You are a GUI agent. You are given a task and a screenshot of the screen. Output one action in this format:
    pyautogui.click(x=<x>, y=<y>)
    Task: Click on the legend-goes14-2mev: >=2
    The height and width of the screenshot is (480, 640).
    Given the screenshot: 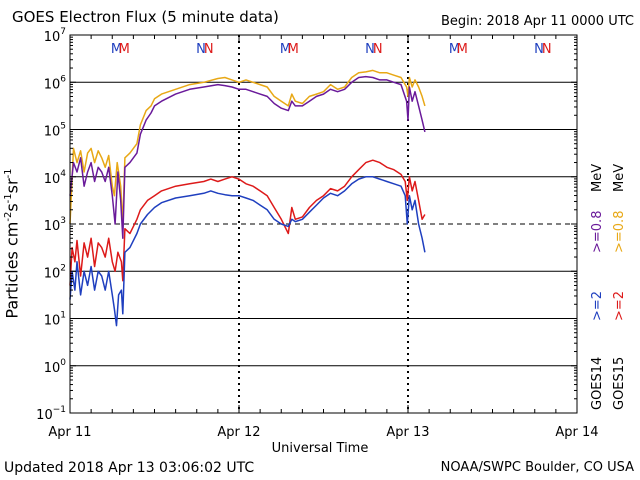 What is the action you would take?
    pyautogui.click(x=597, y=305)
    